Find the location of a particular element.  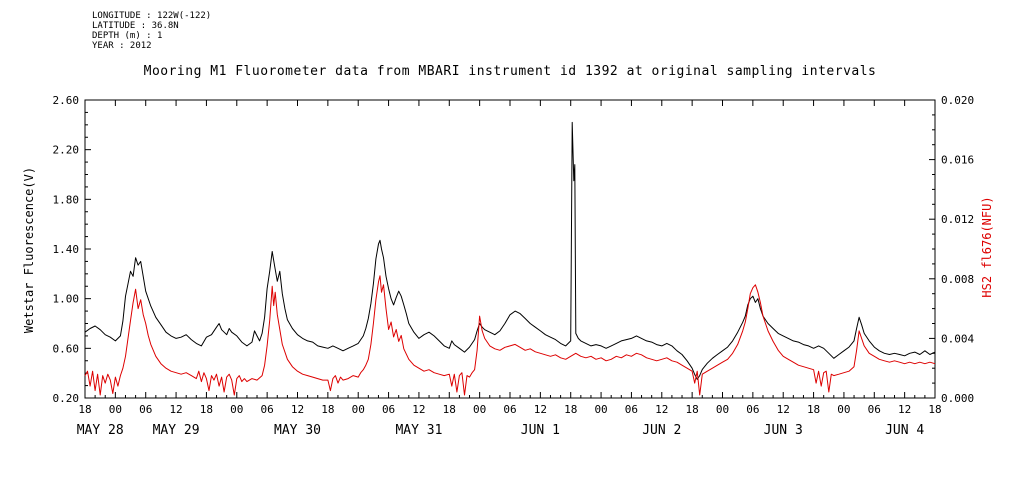

y-right-tick-label: 0.012 is located at coordinates (957, 219).